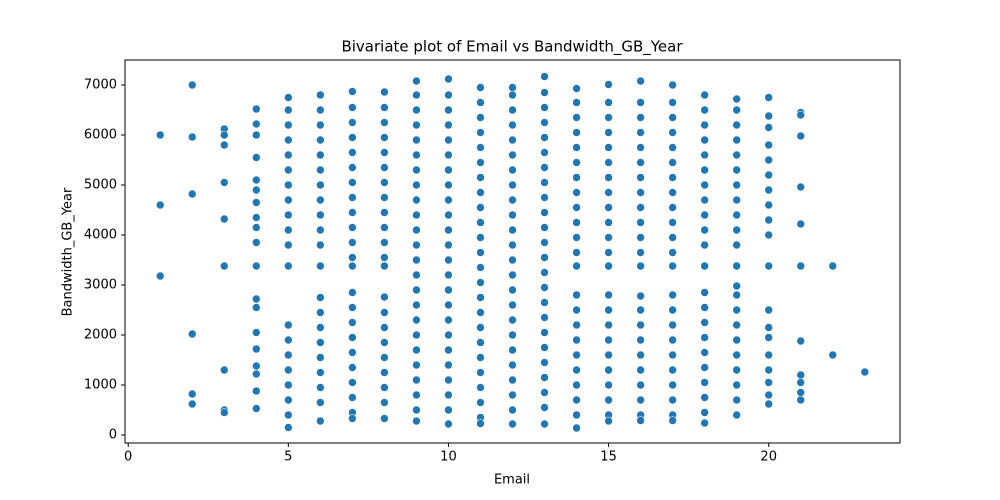 The image size is (1000, 500). Describe the element at coordinates (100, 285) in the screenshot. I see `y-tick-label: 3000` at that location.